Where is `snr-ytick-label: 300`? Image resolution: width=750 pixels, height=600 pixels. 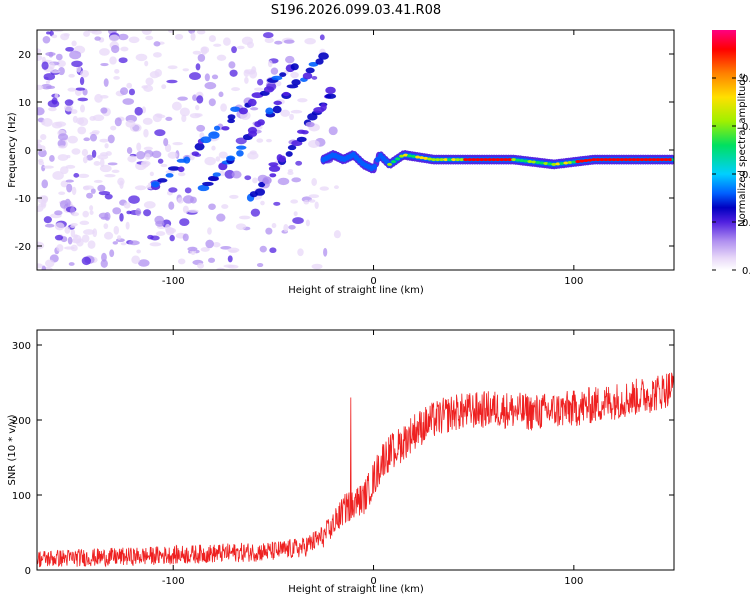 snr-ytick-label: 300 is located at coordinates (21, 346).